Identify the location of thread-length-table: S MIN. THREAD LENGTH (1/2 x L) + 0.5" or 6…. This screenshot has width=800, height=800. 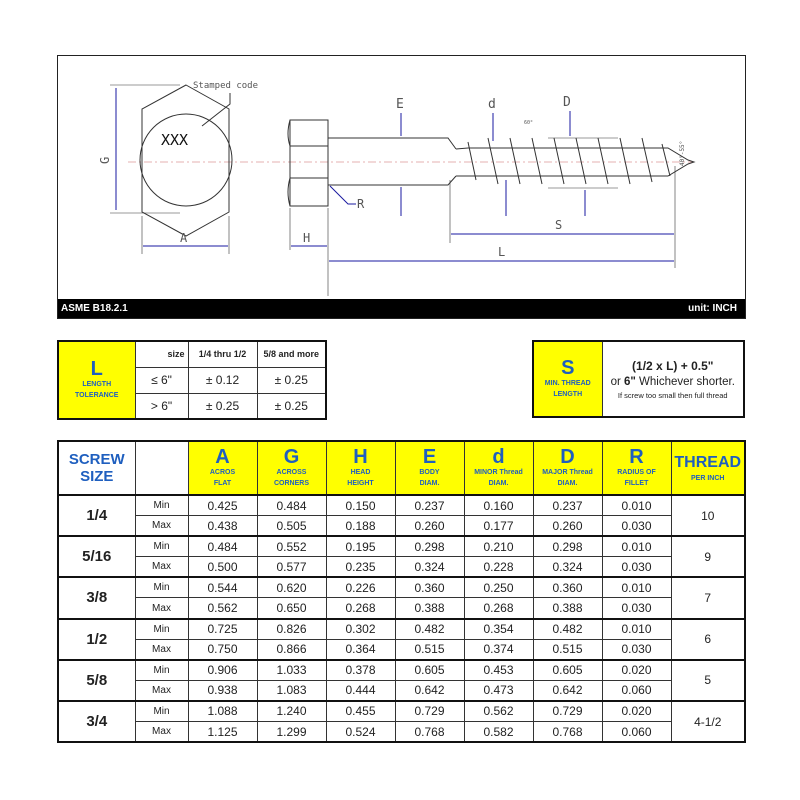
(638, 379).